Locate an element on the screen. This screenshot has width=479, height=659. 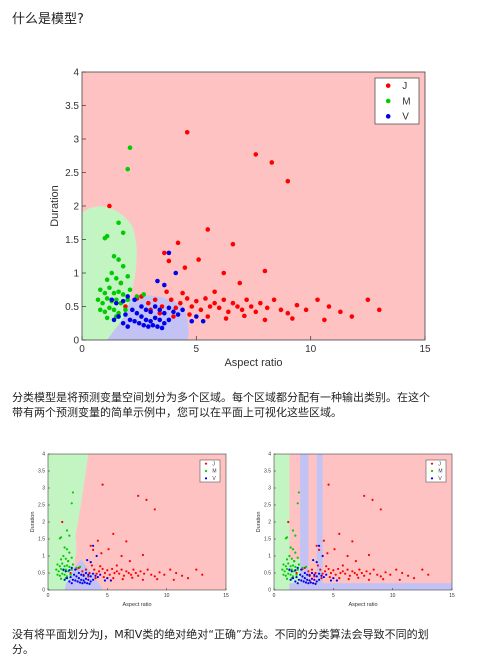
y-axis-label: Duration is located at coordinates (259, 522).